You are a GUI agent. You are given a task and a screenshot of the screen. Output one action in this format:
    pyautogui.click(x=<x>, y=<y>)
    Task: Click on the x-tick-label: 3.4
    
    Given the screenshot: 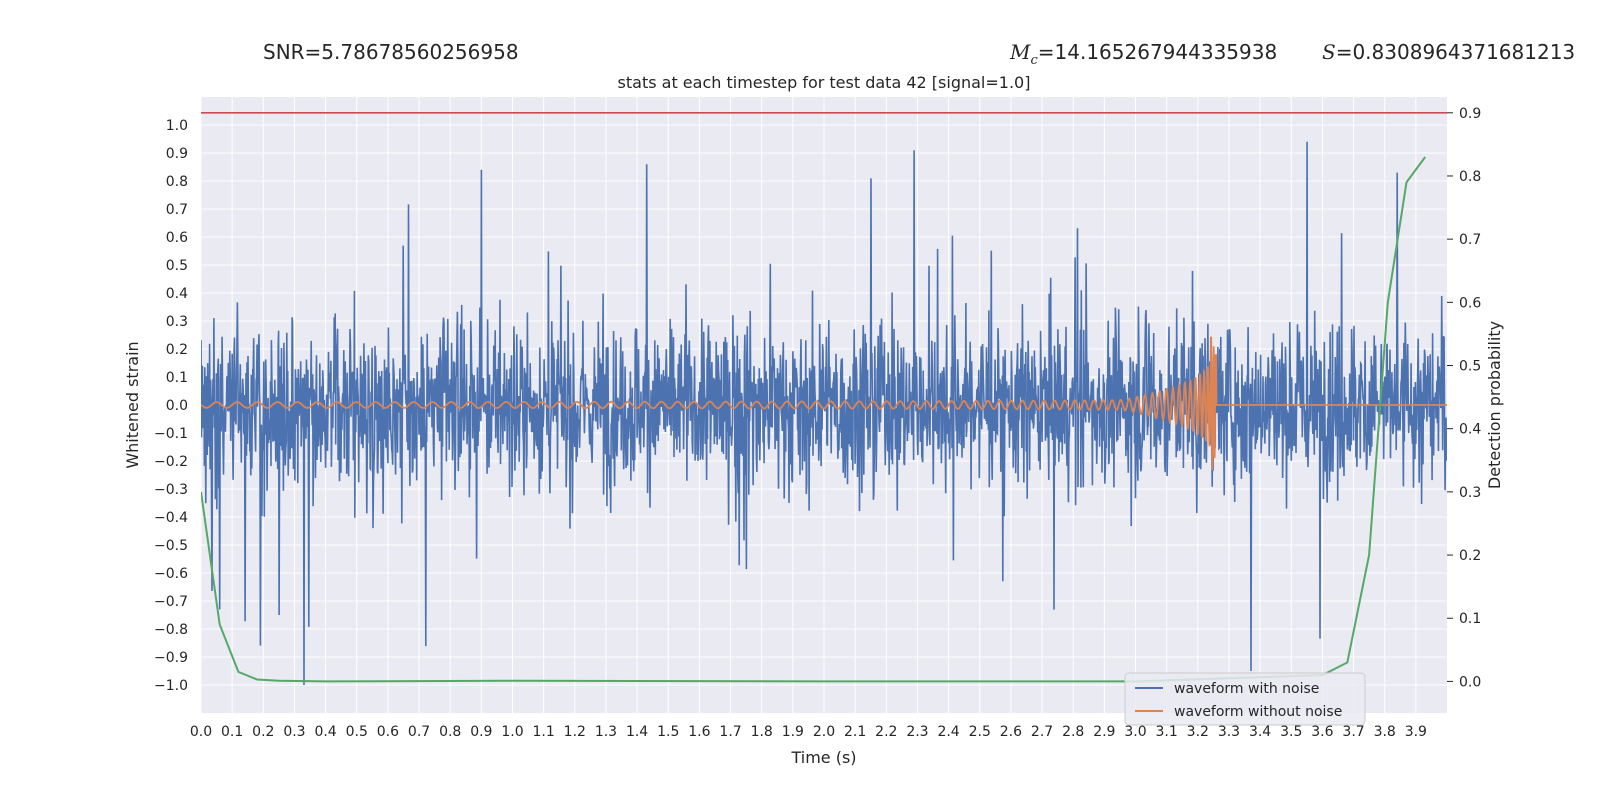 What is the action you would take?
    pyautogui.click(x=1260, y=732)
    